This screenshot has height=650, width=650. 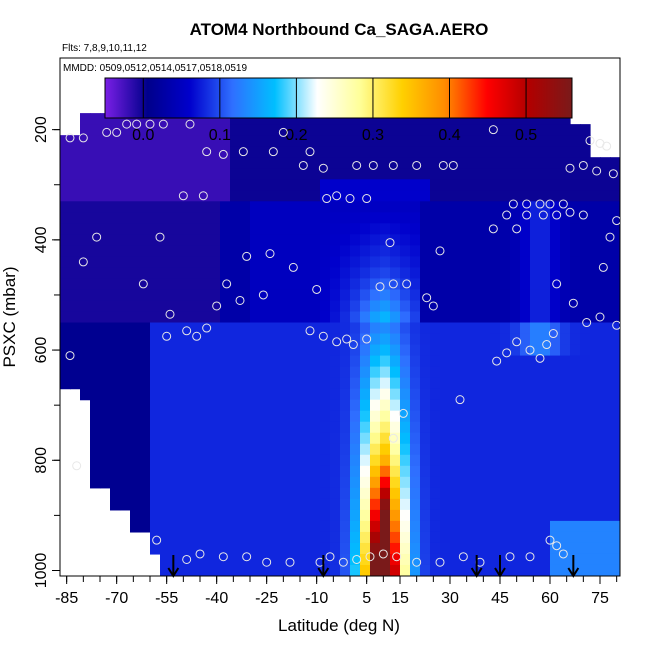 I want to click on x-tick-label: -55, so click(x=166, y=598).